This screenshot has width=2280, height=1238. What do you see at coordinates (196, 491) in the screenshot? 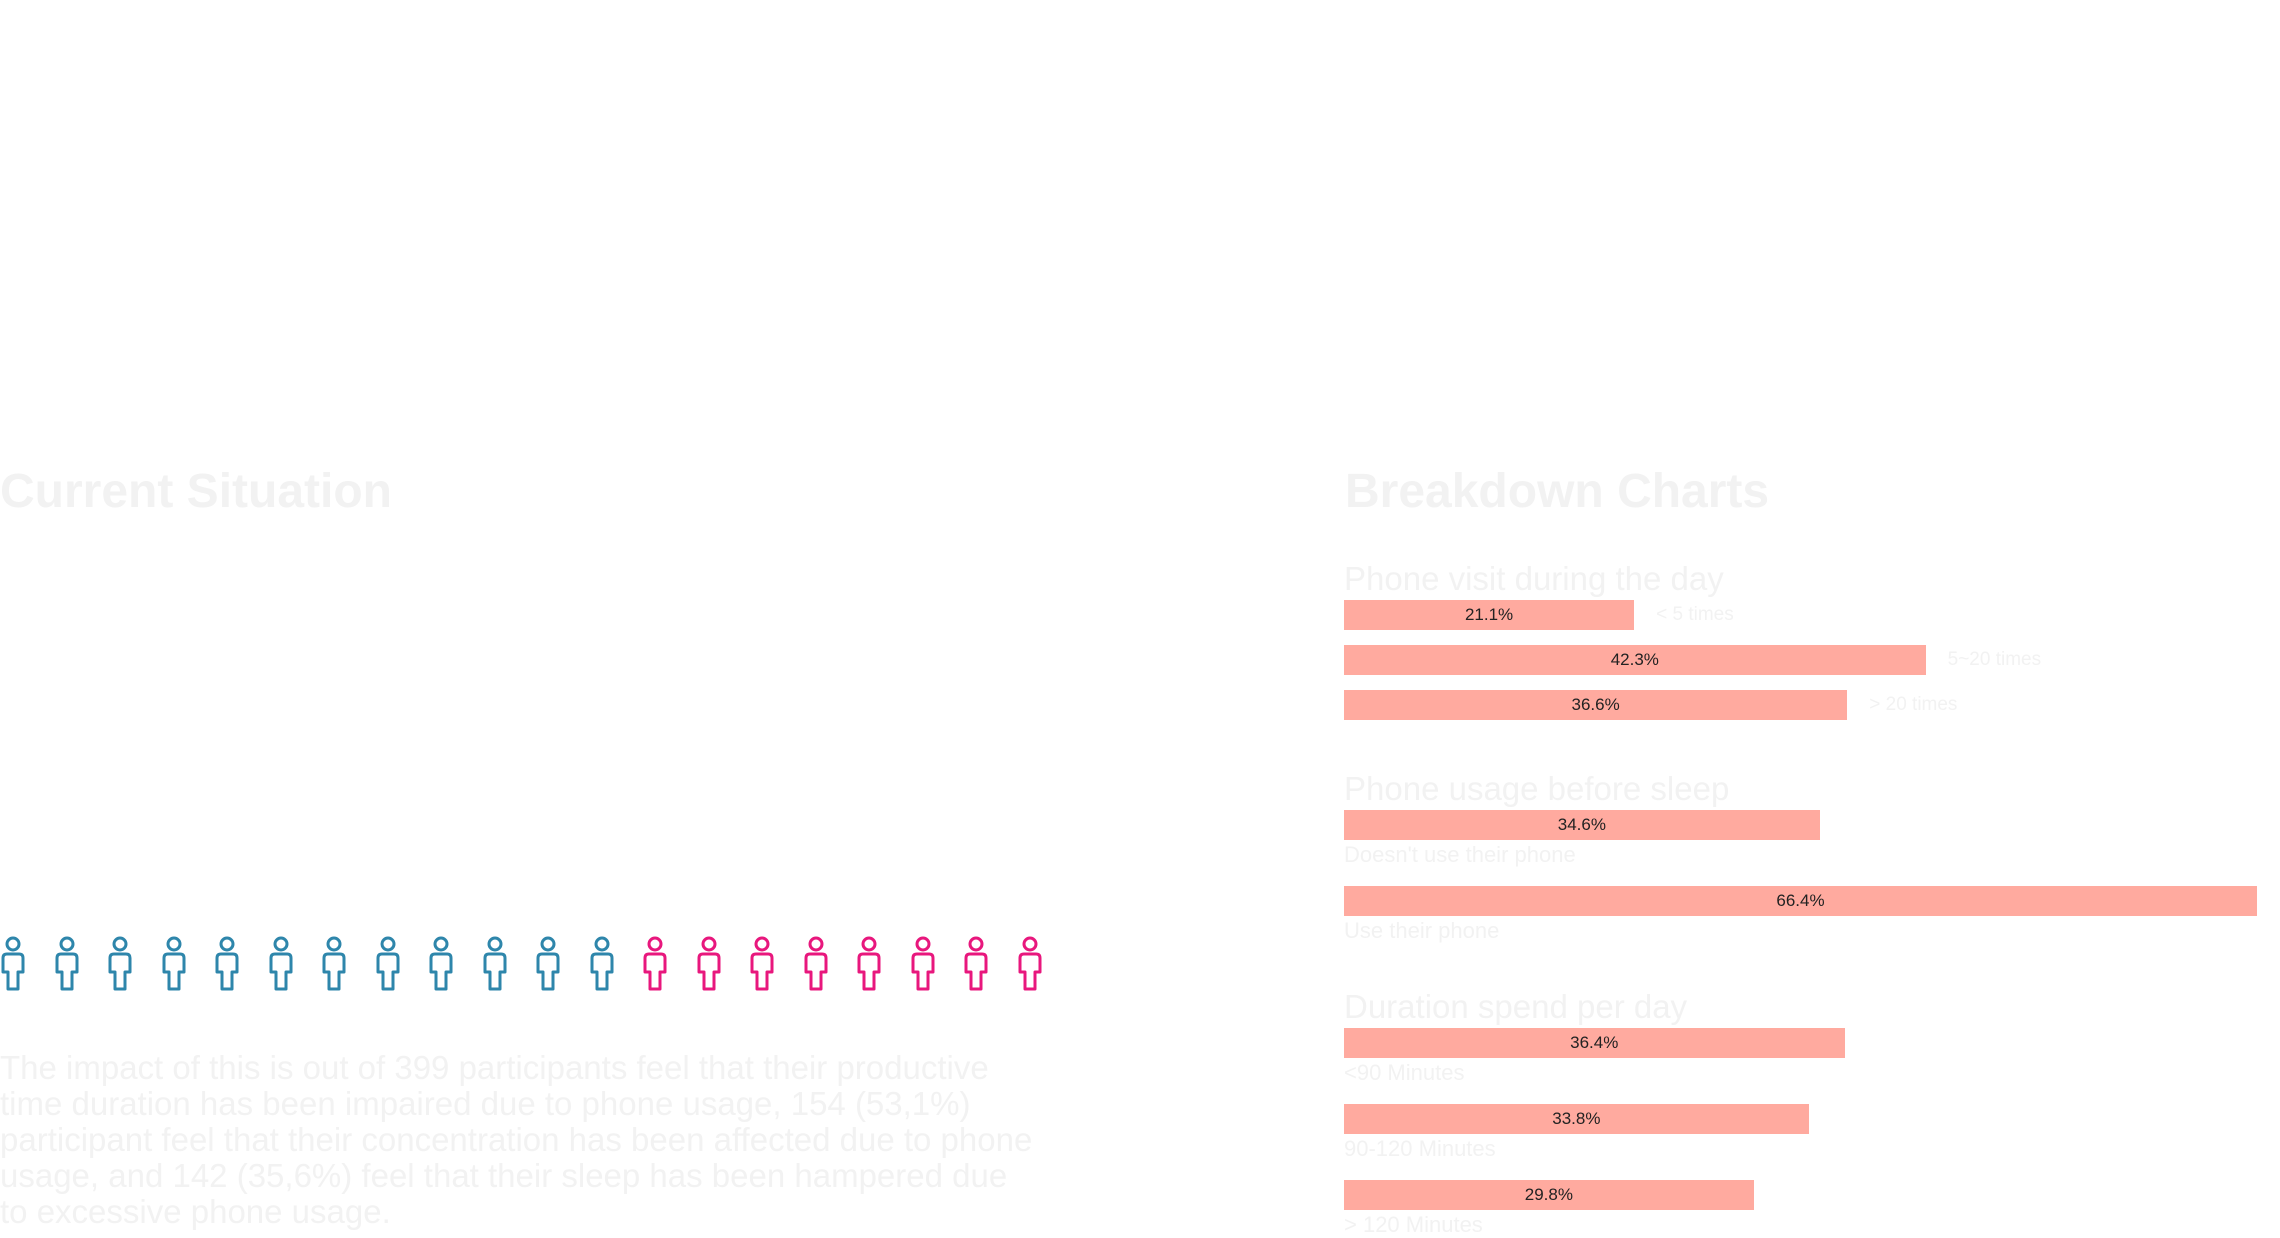
I see `current-situation-title: Current Situation` at bounding box center [196, 491].